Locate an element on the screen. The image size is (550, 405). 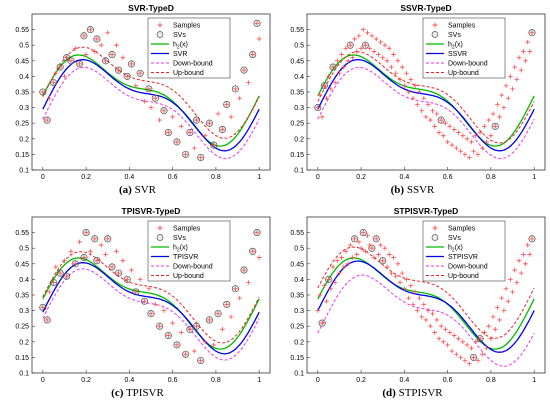
y-tick-label: 0.45 is located at coordinates (22, 264).